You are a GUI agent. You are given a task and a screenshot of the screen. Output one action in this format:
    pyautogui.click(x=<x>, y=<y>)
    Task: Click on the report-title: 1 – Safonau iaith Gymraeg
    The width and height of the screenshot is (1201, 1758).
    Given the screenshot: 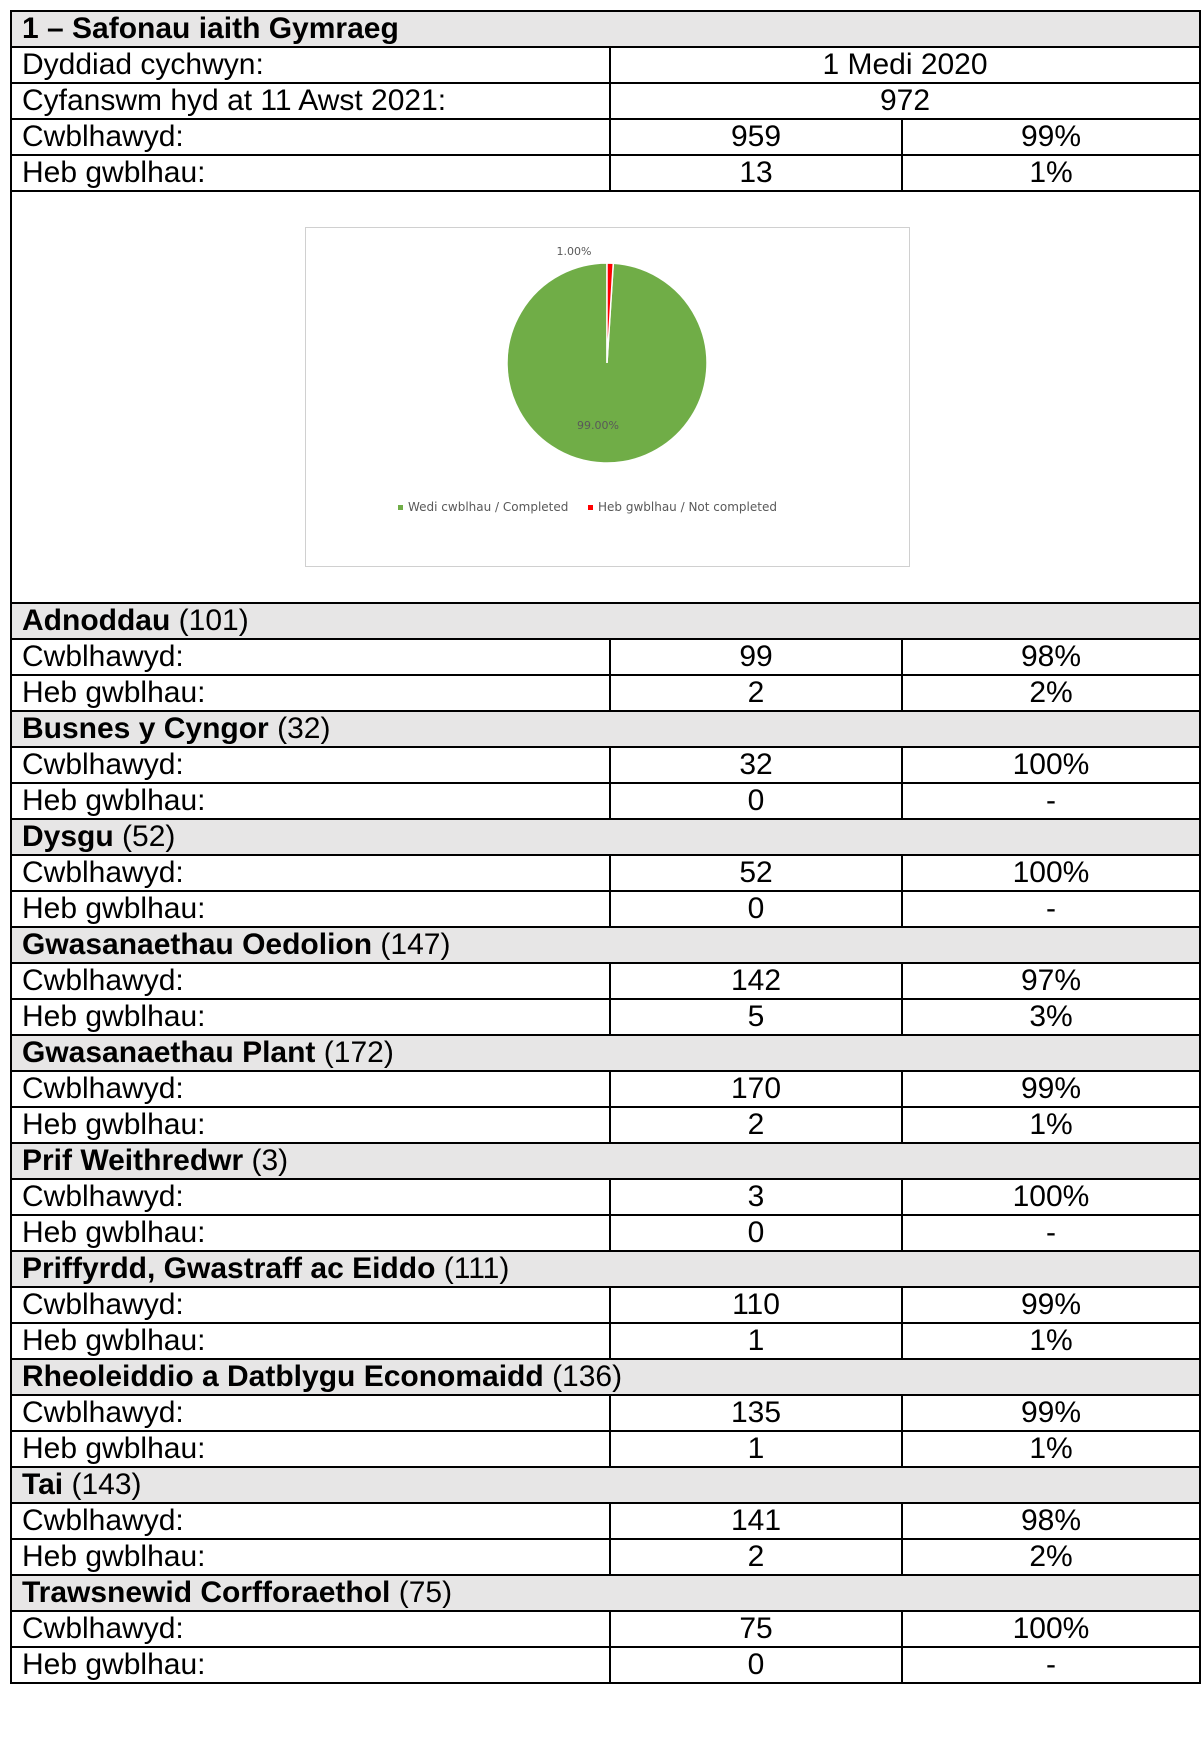 What is the action you would take?
    pyautogui.click(x=605, y=29)
    